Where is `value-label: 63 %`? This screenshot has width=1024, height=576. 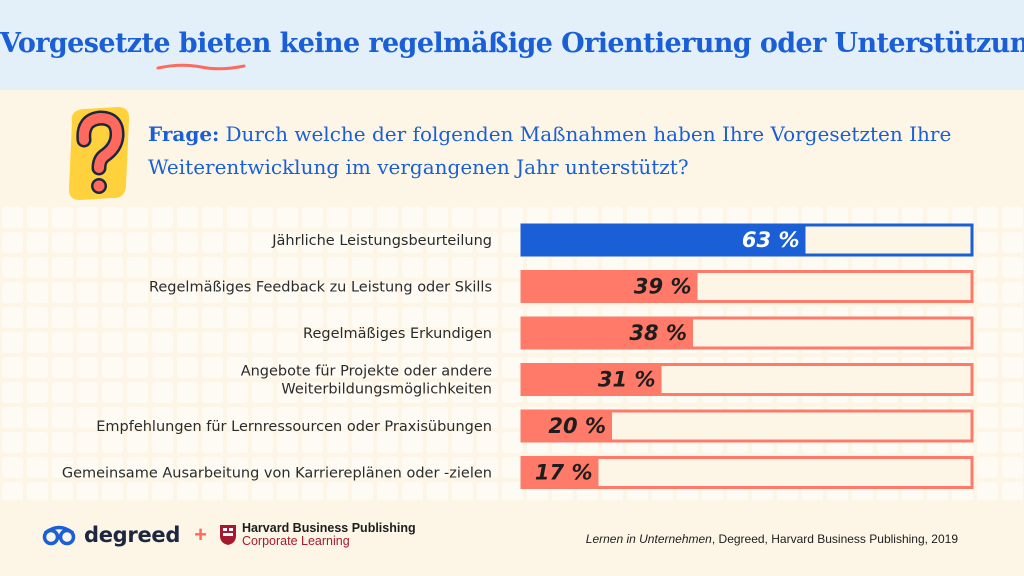 value-label: 63 % is located at coordinates (771, 240).